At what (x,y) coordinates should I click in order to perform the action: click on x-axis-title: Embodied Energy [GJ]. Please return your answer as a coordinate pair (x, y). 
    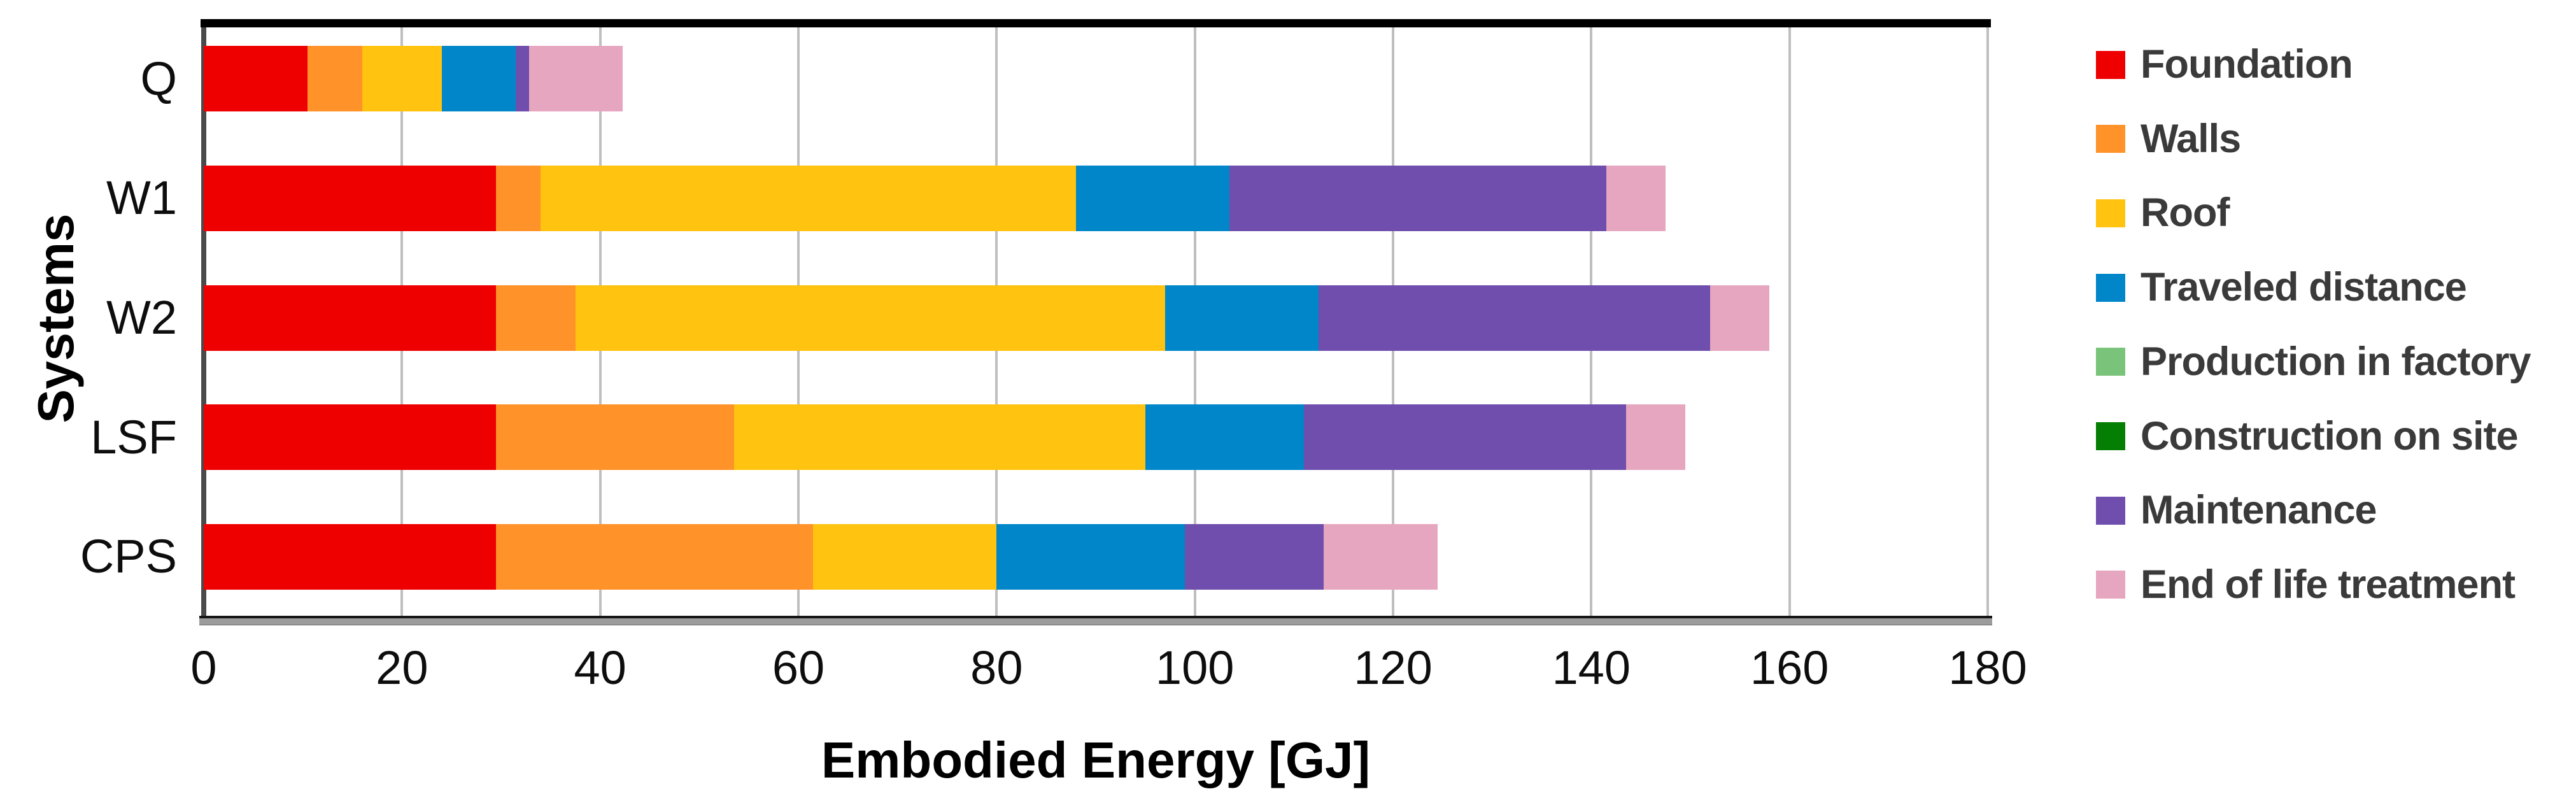
    Looking at the image, I should click on (1096, 760).